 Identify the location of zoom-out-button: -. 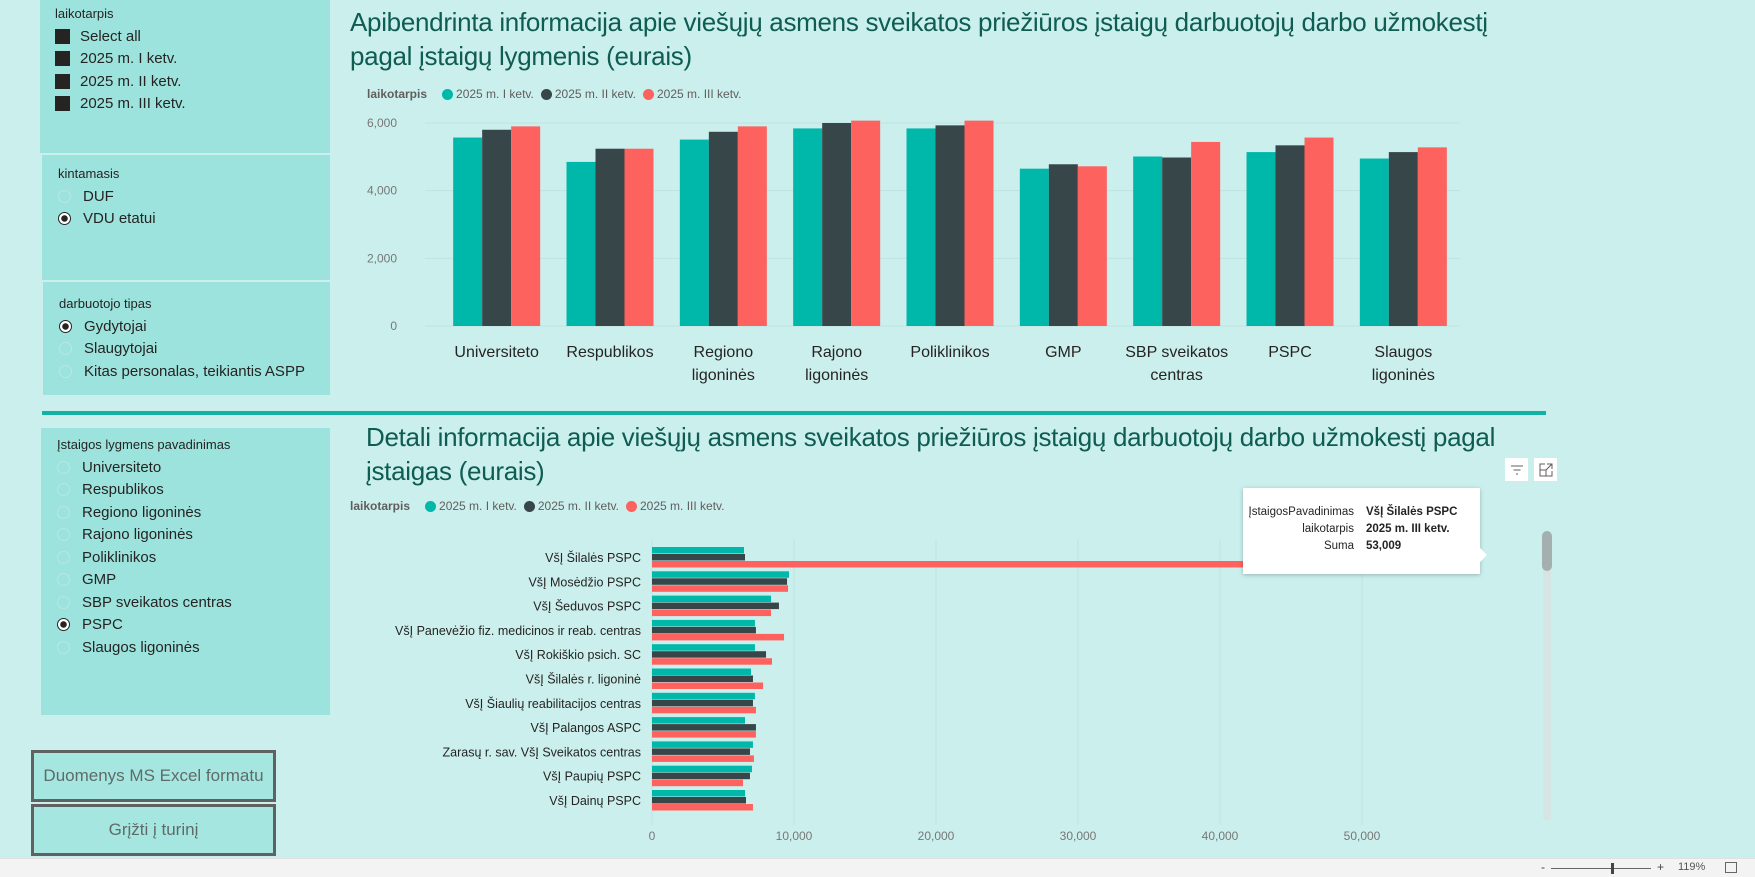
(1543, 867).